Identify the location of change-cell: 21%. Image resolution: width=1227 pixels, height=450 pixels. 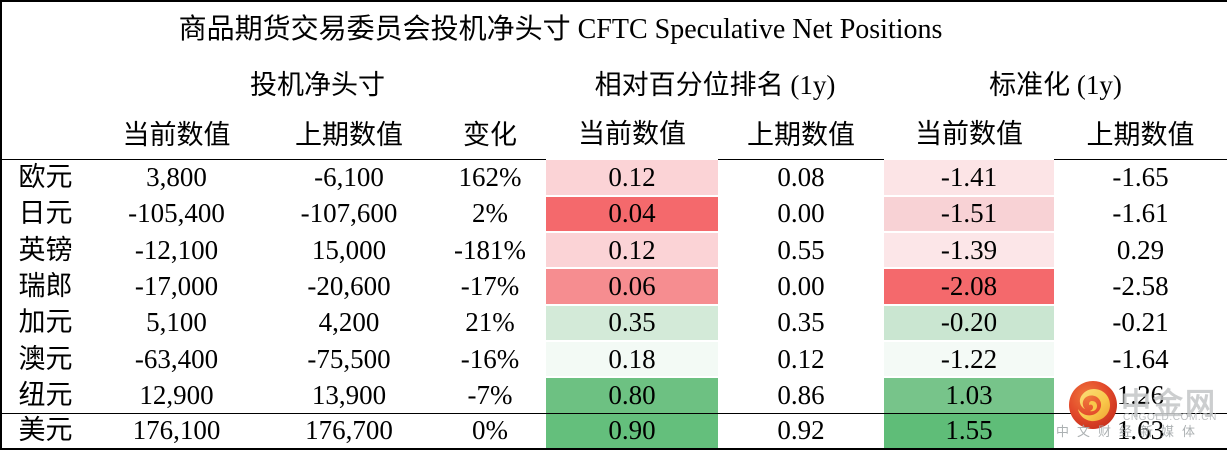
(490, 322).